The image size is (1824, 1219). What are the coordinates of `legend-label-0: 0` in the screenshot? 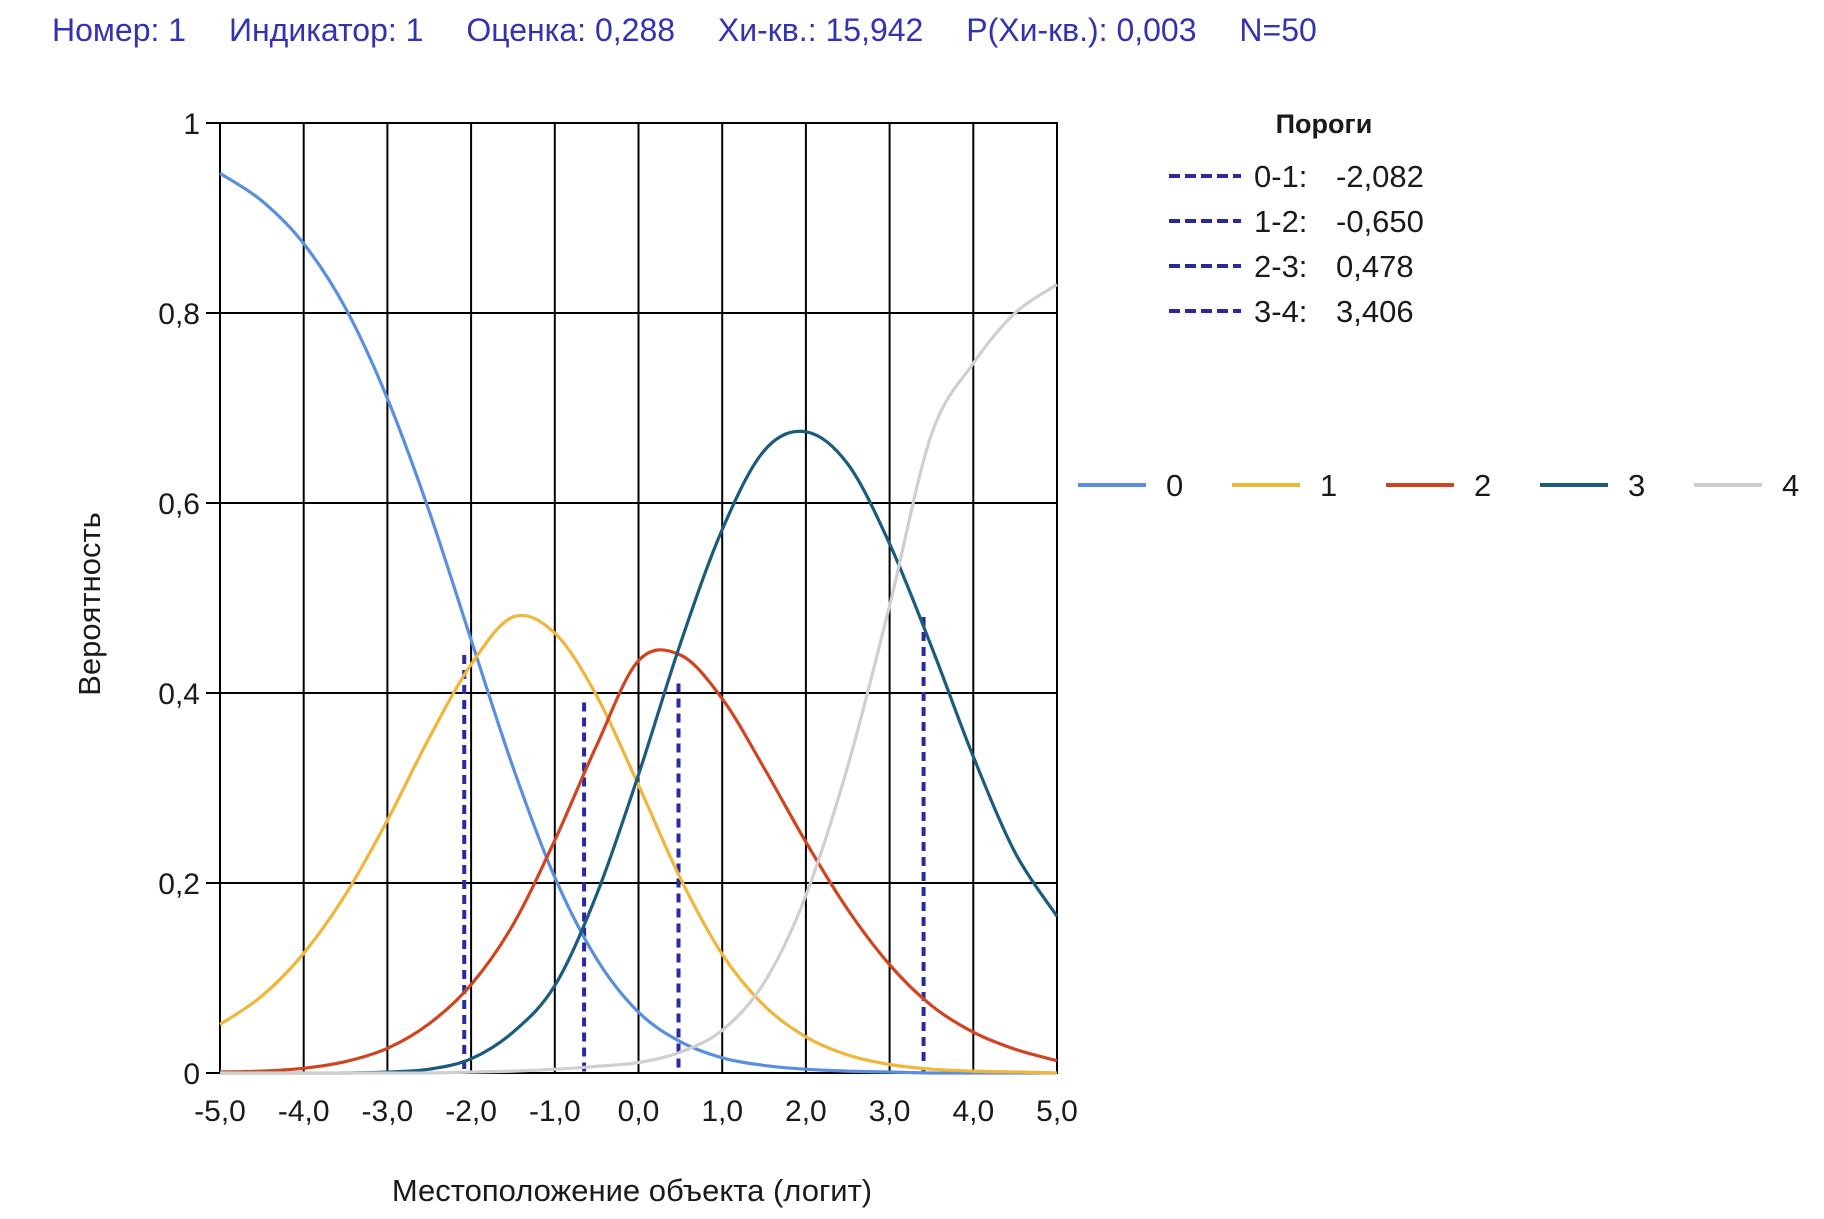 It's located at (1174, 485).